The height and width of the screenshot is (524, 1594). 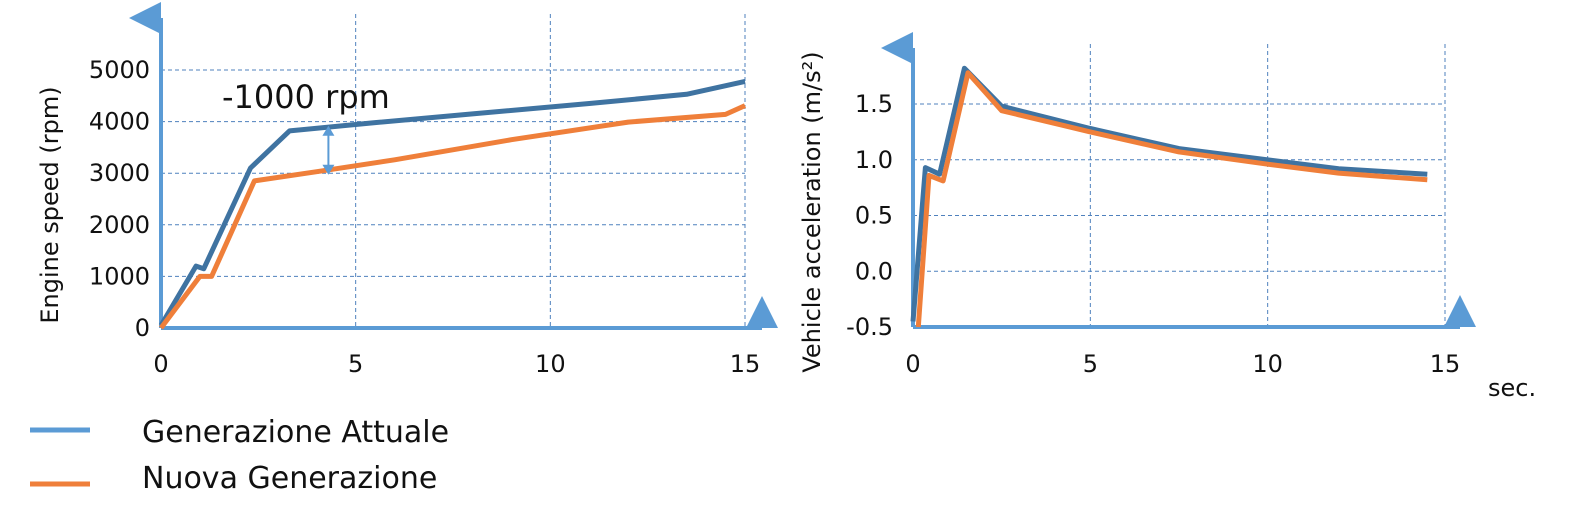 I want to click on legend-label: Nuova Generazione, so click(x=289, y=478).